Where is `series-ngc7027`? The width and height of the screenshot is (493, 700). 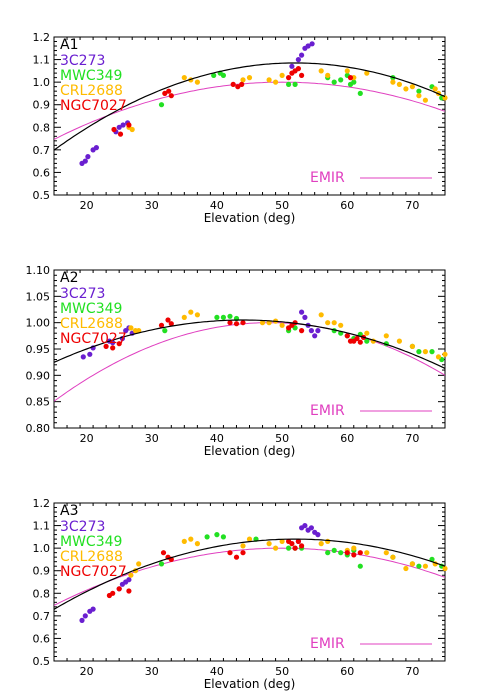
series-ngc7027 is located at coordinates (234, 568).